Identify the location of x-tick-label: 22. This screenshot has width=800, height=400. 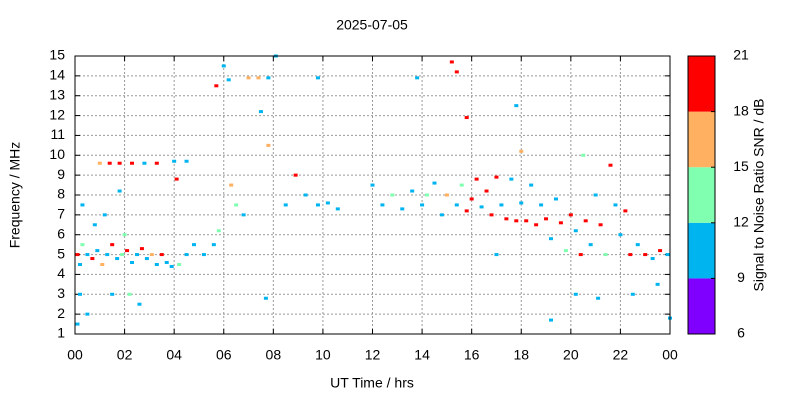
(621, 355).